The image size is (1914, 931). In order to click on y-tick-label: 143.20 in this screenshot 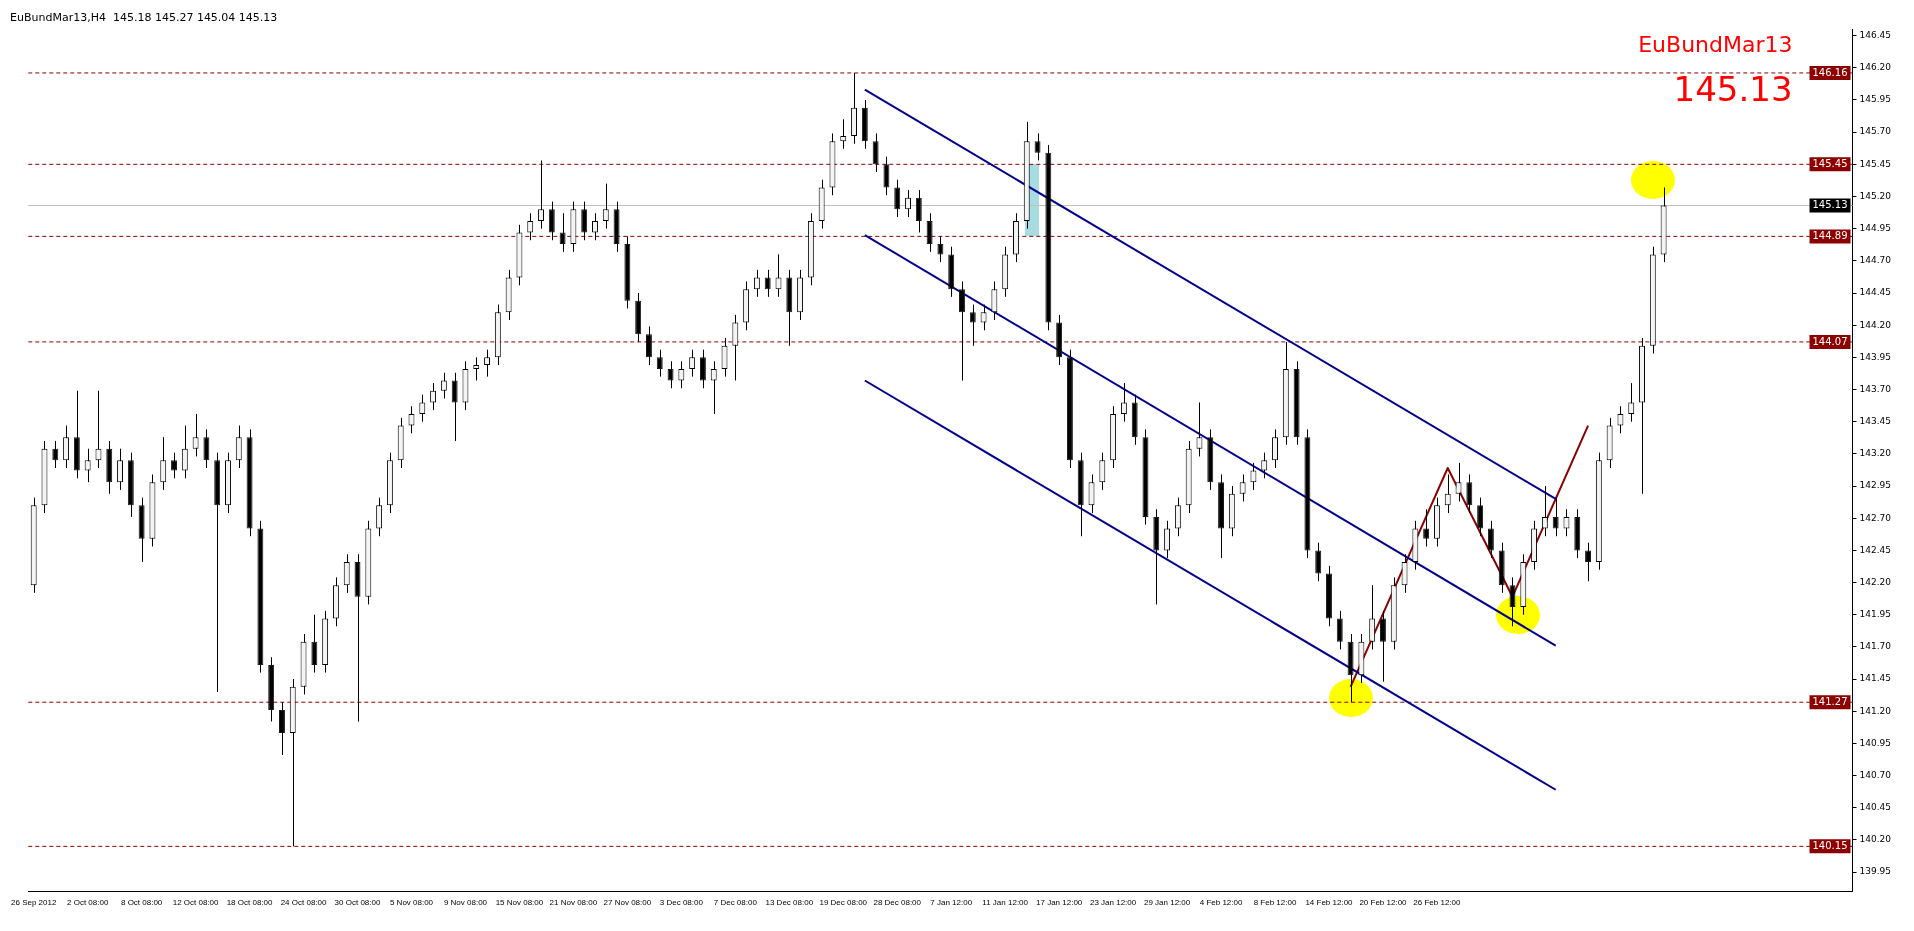, I will do `click(1875, 453)`.